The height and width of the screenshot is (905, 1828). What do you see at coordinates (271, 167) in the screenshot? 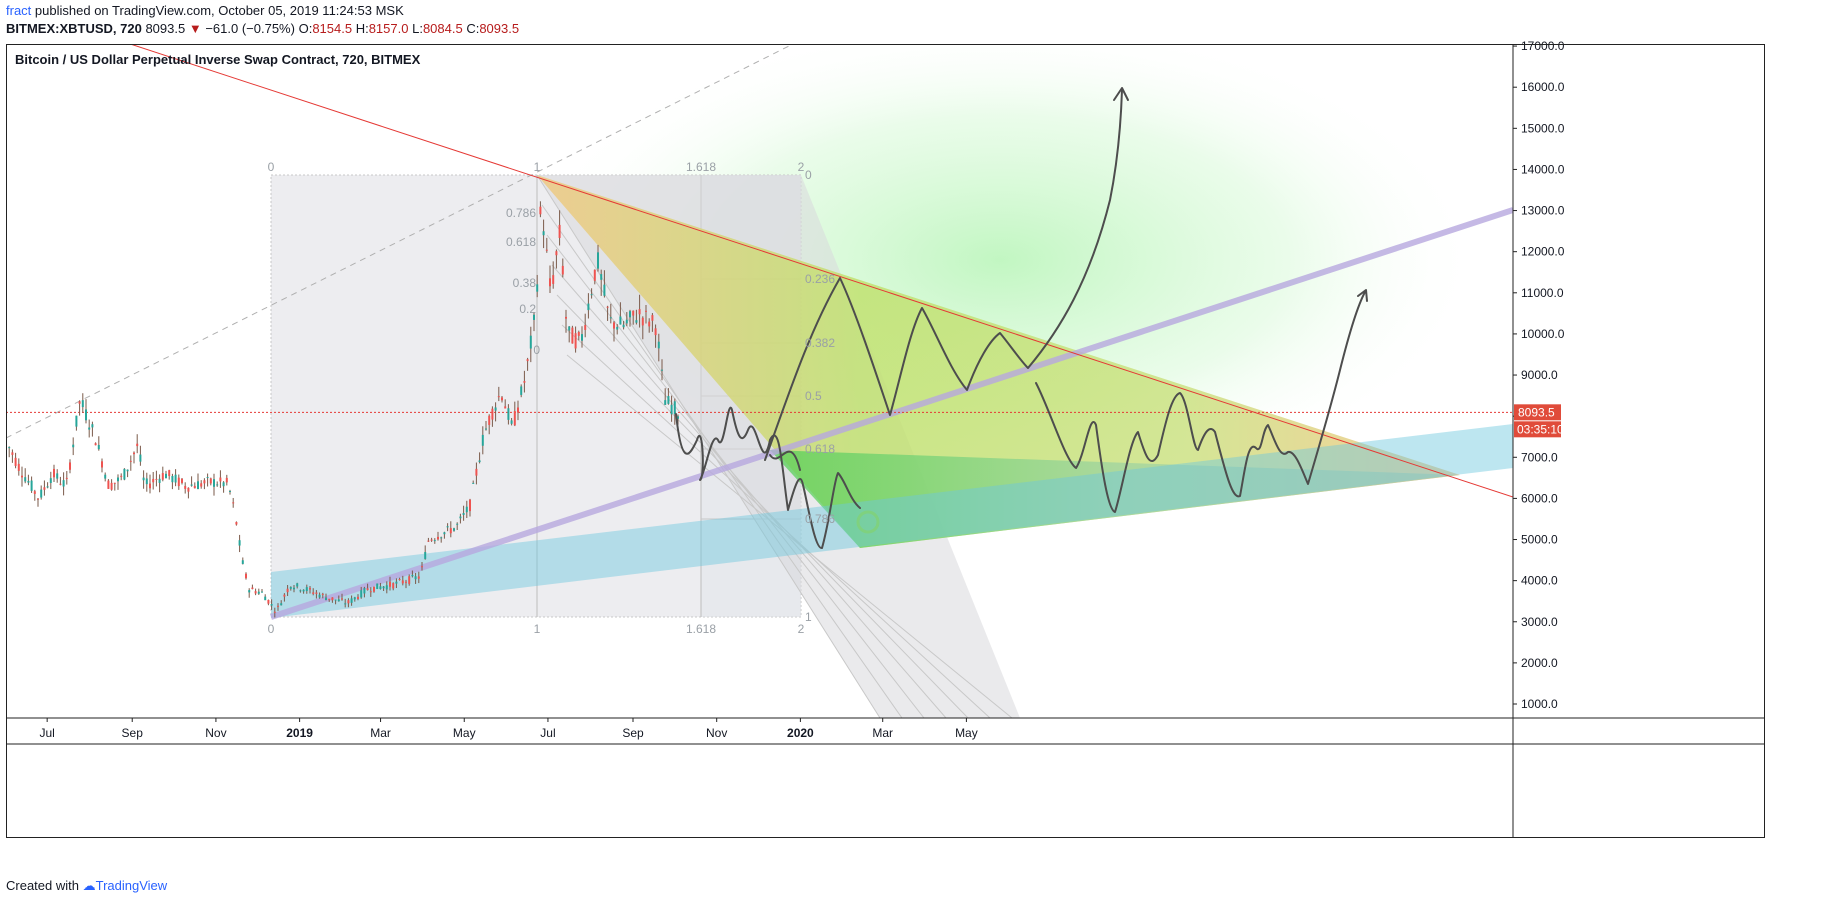
I see `fib-time-label-top: 0` at bounding box center [271, 167].